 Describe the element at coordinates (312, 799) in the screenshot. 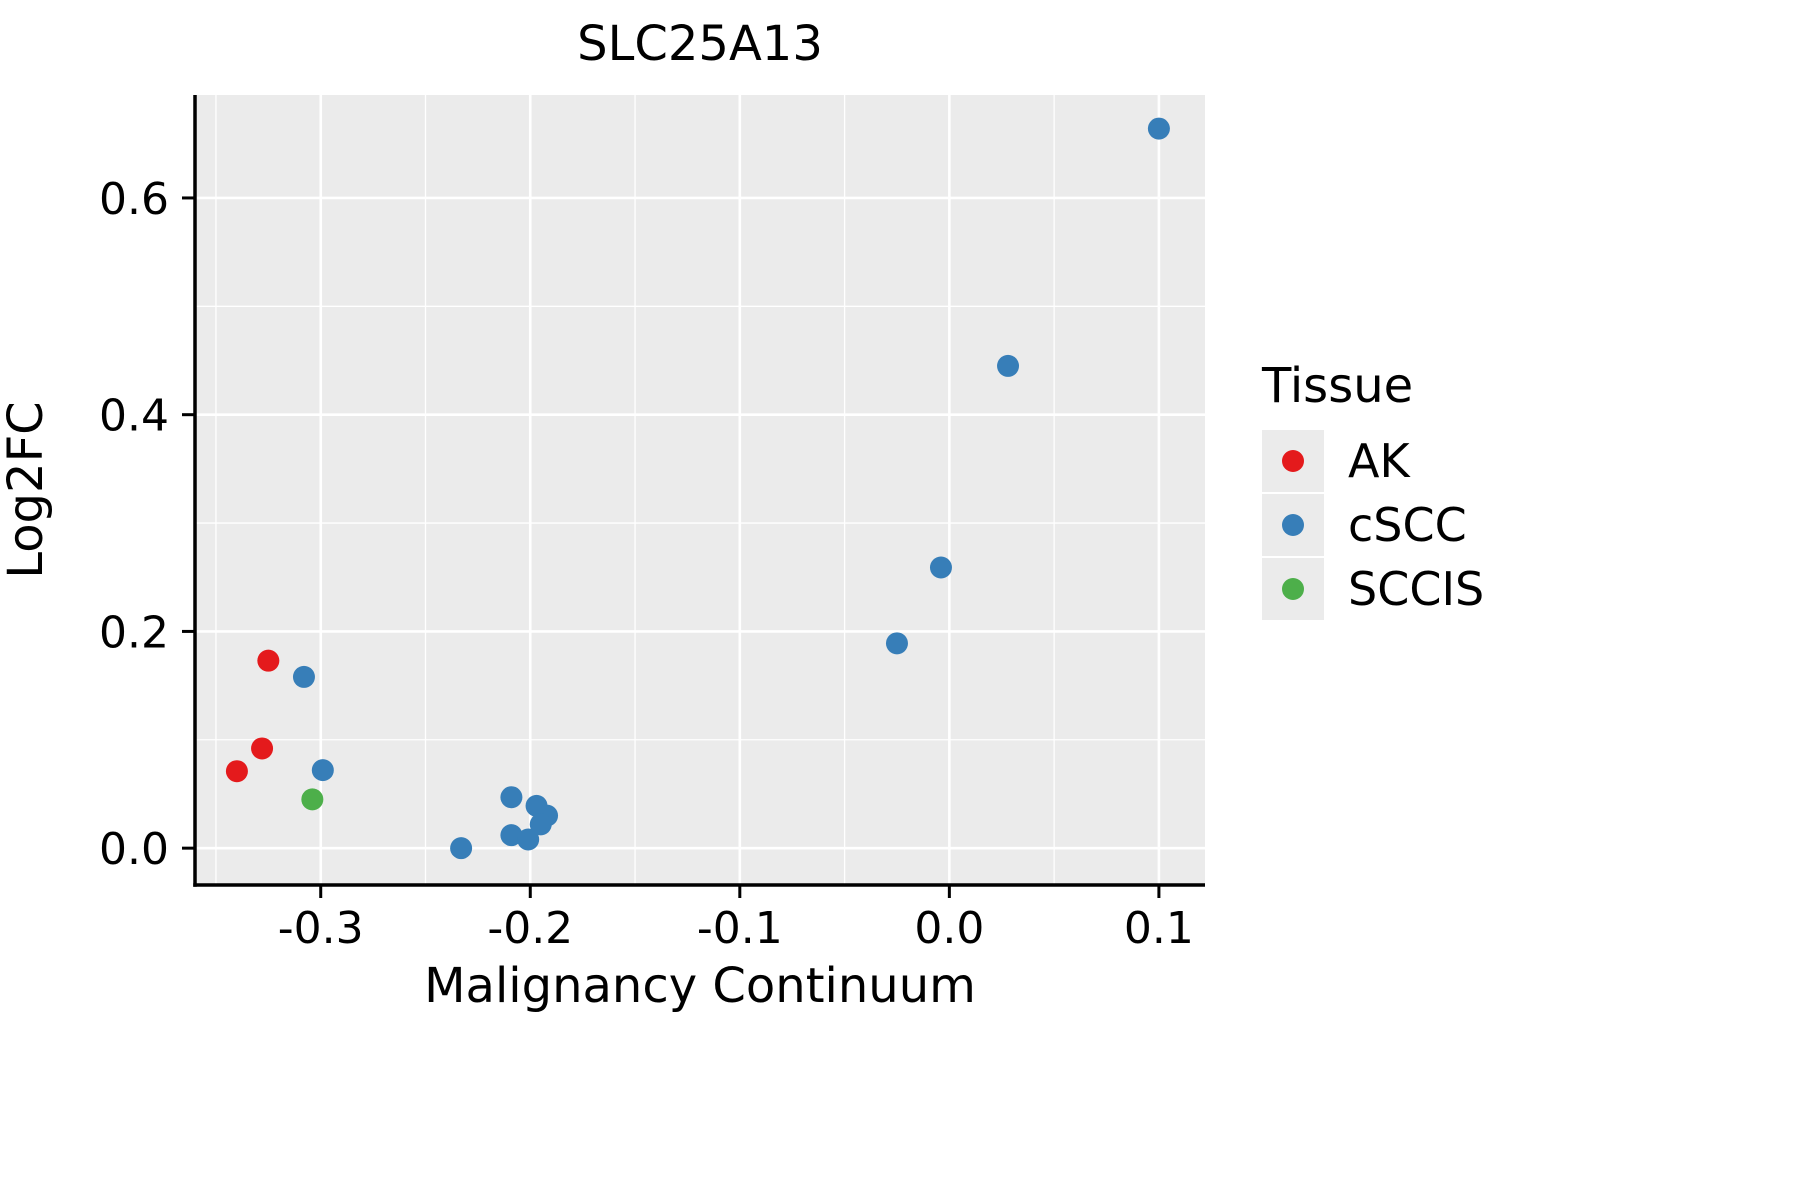

I see `data-point-sccis` at that location.